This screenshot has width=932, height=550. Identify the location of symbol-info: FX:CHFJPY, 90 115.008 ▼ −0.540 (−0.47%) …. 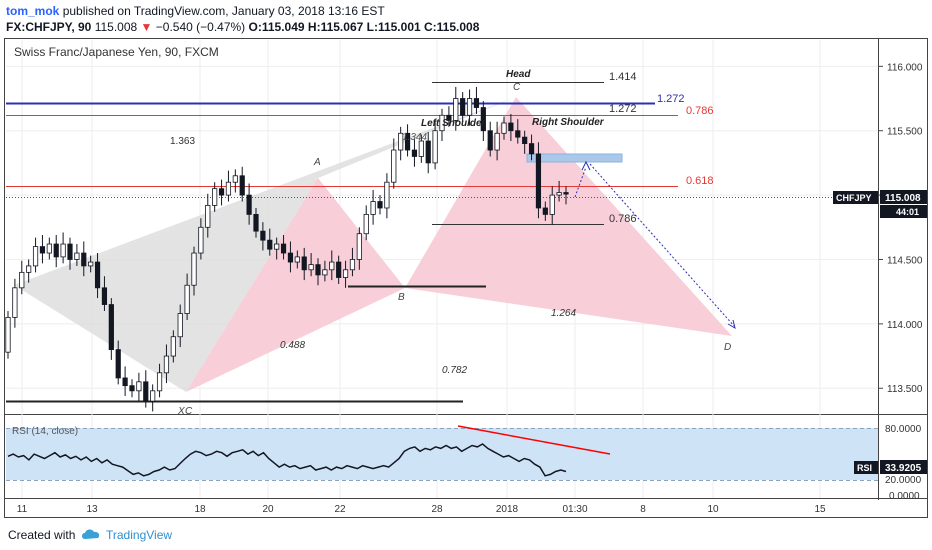
(242, 27).